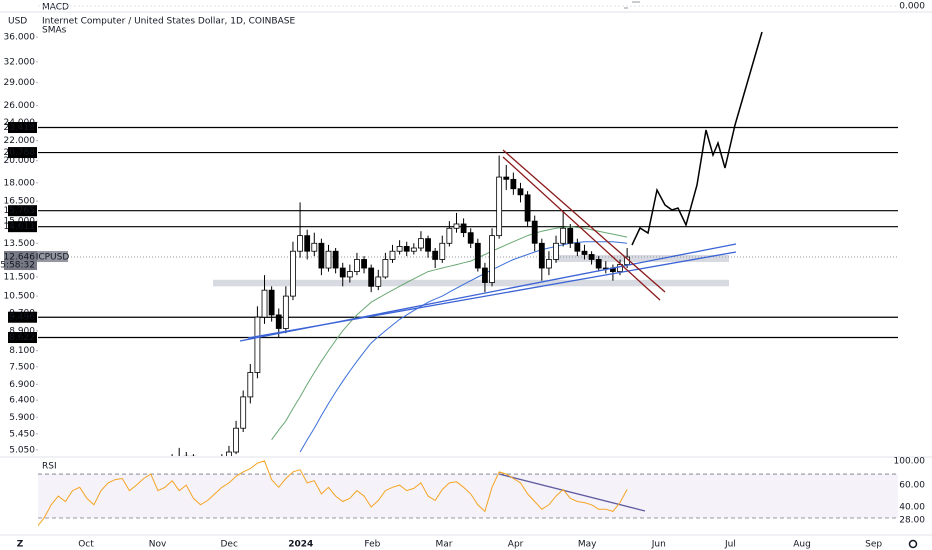 The width and height of the screenshot is (932, 550). I want to click on x-tick-label: 2024, so click(300, 545).